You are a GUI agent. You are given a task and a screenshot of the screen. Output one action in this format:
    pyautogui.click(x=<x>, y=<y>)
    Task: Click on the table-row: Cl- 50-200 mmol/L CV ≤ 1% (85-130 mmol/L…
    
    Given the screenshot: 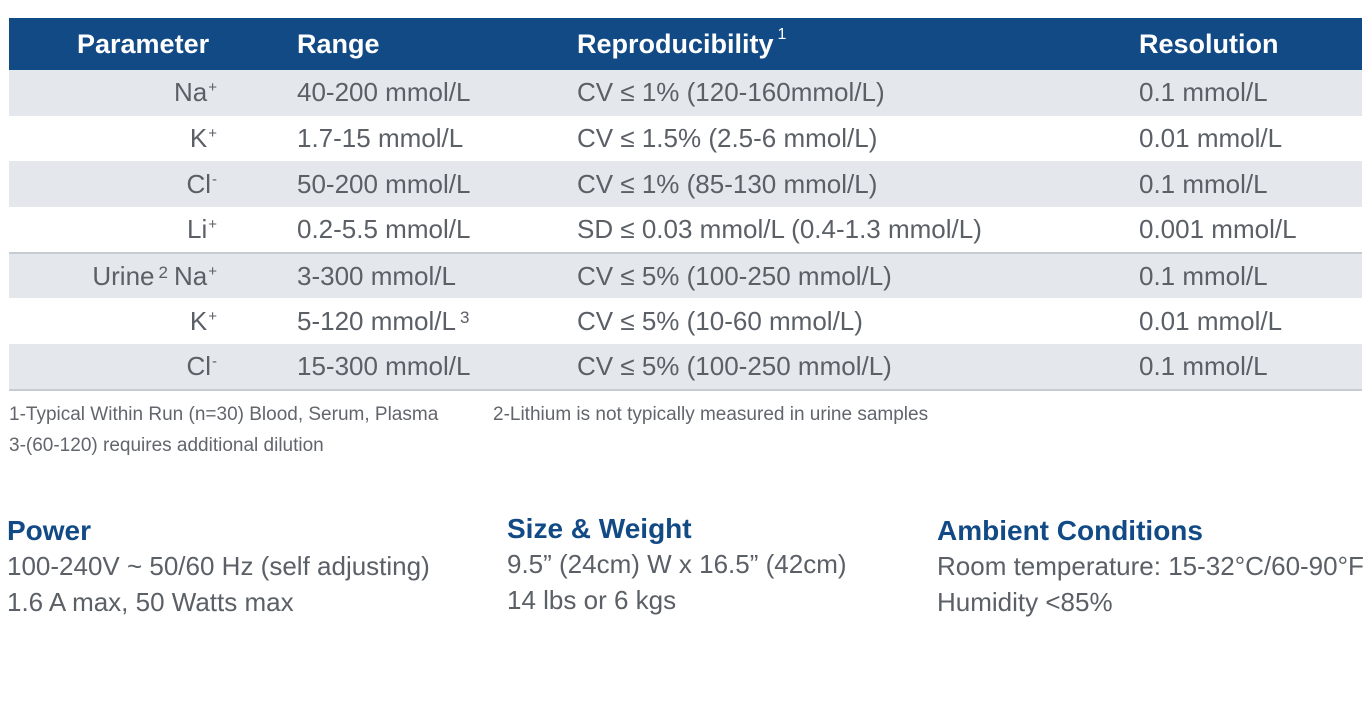 What is the action you would take?
    pyautogui.click(x=685, y=184)
    